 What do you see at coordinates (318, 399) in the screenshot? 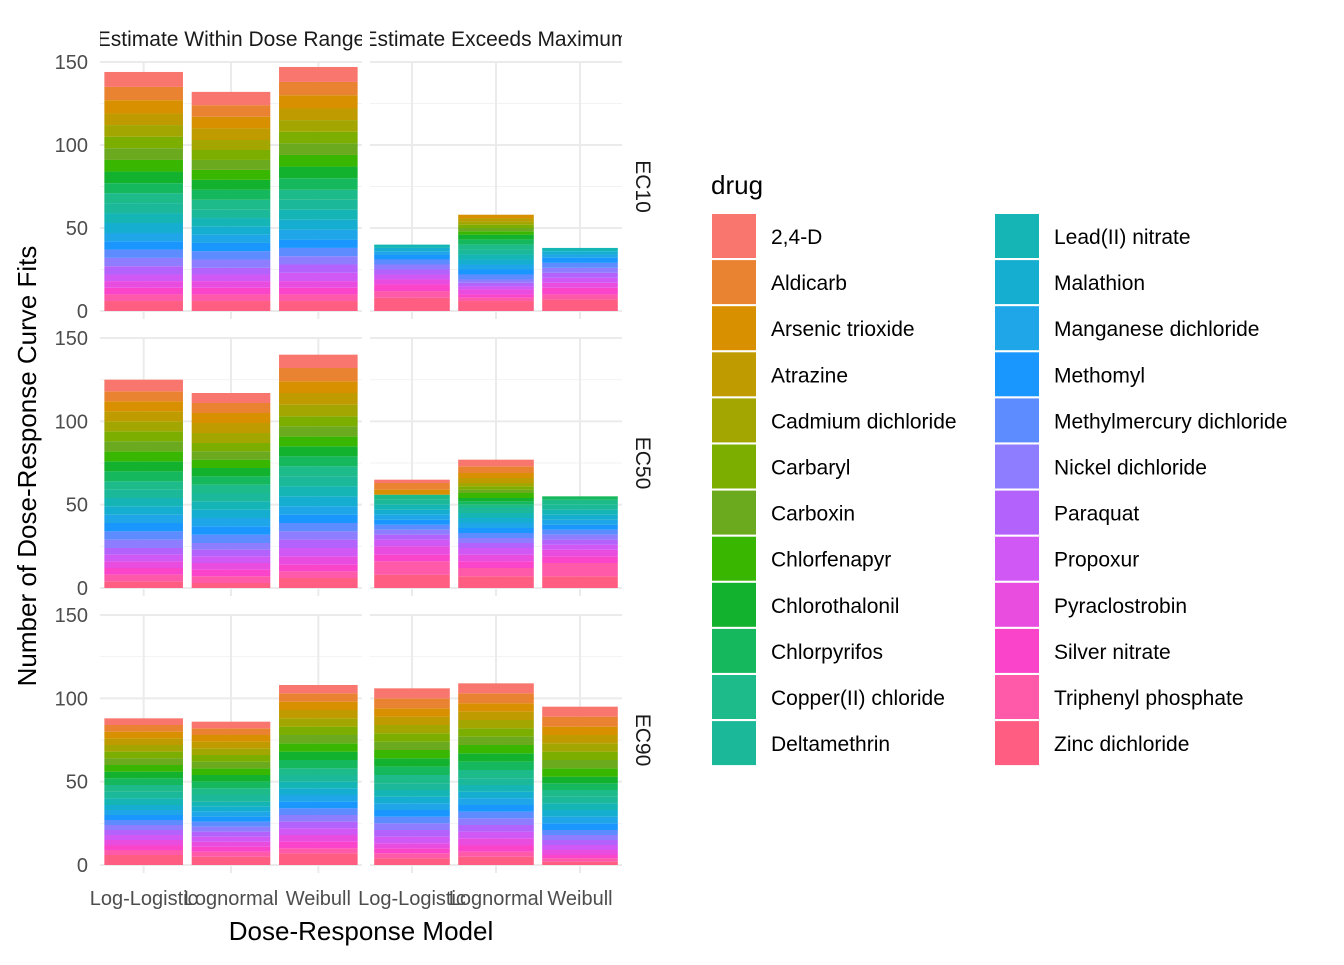
I see `bar-segment-atrazine` at bounding box center [318, 399].